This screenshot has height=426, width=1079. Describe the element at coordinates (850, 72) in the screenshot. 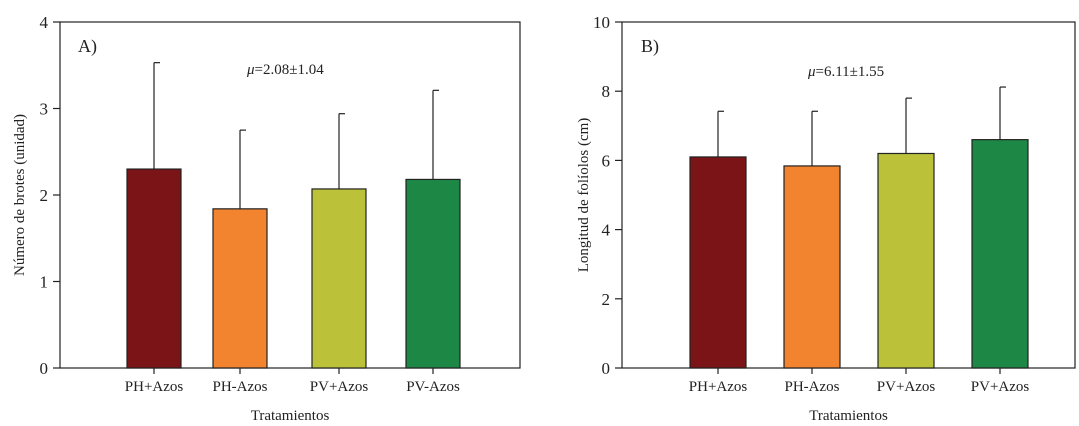

I see `mean-value: =6.11±1.55` at that location.